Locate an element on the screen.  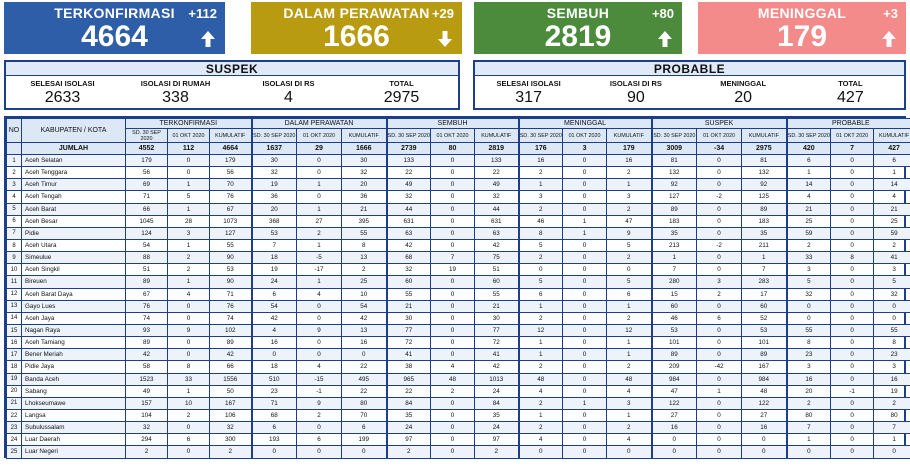
table-cell: 19 is located at coordinates (273, 185).